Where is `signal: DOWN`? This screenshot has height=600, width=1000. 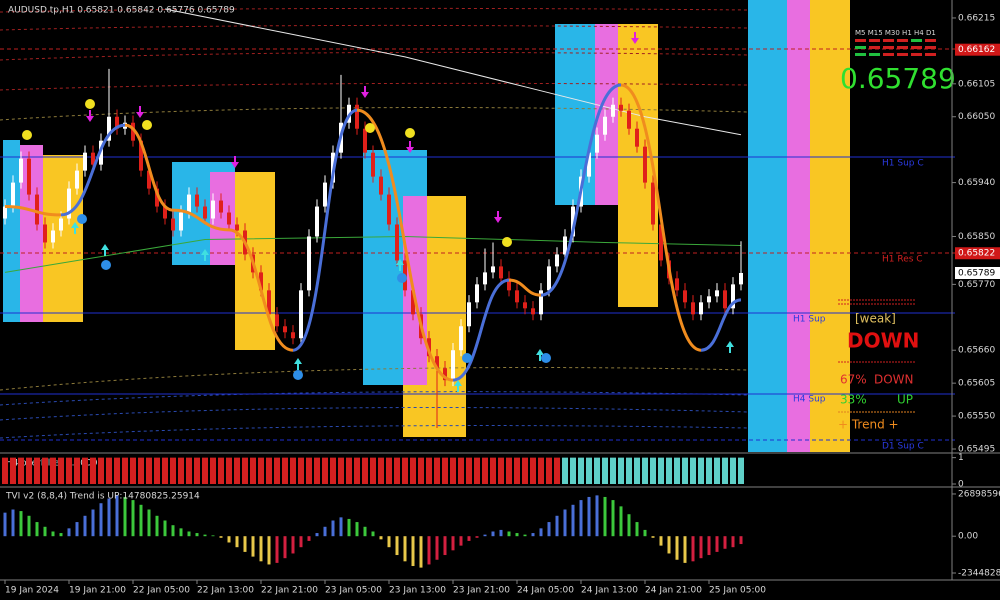
signal: DOWN is located at coordinates (883, 341).